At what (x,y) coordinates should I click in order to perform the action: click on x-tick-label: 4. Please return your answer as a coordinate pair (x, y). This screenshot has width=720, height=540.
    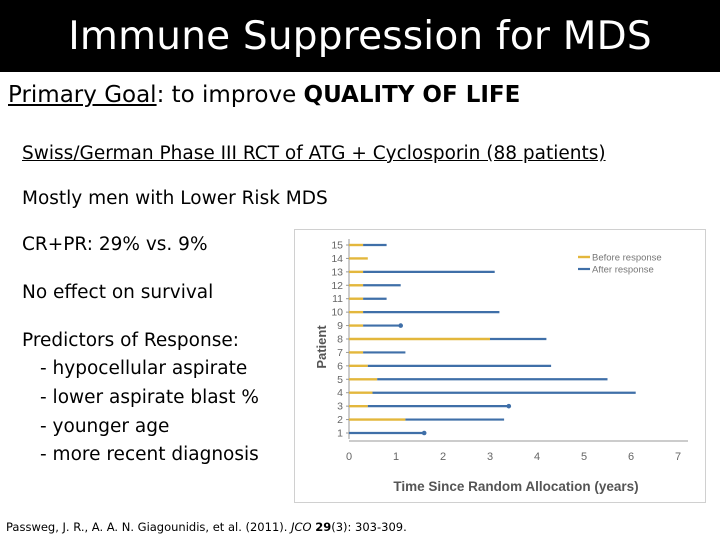
    Looking at the image, I should click on (537, 457).